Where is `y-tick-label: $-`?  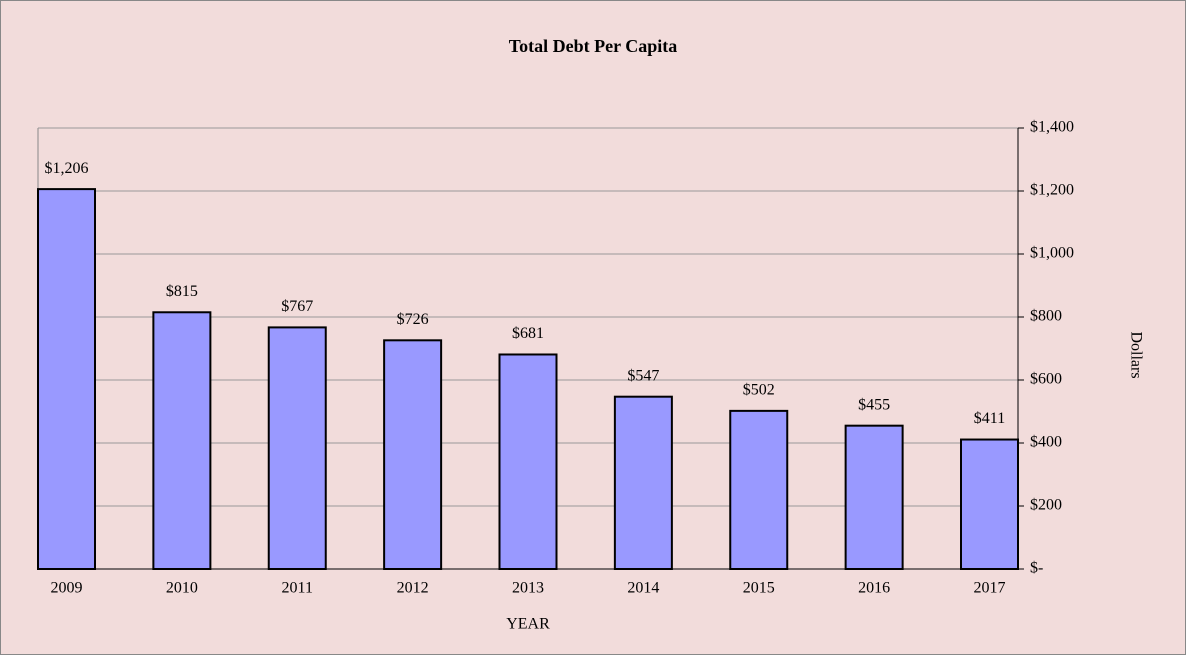 y-tick-label: $- is located at coordinates (1036, 568).